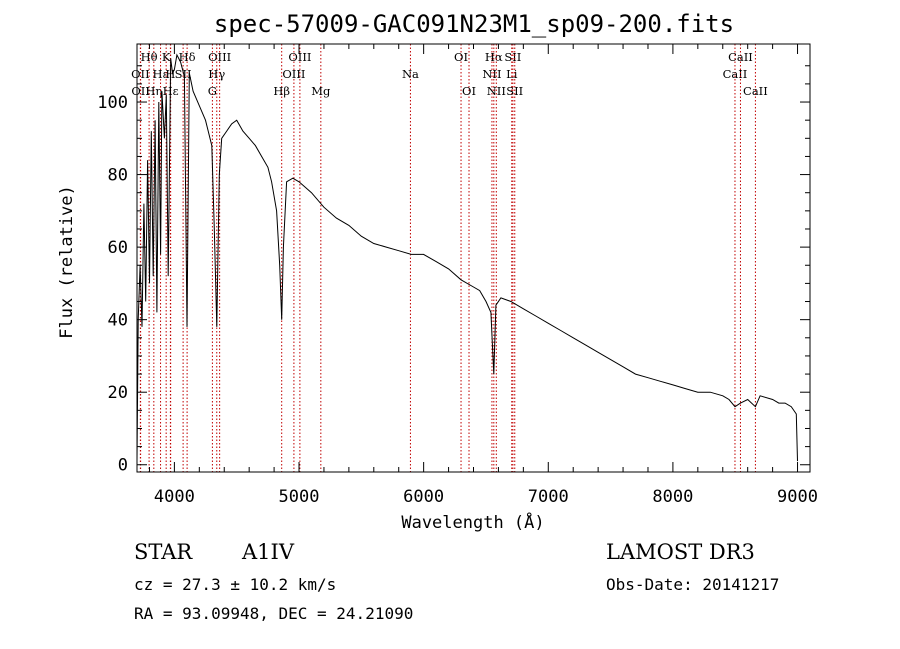 This screenshot has height=649, width=900. What do you see at coordinates (163, 552) in the screenshot?
I see `object-class: STAR` at bounding box center [163, 552].